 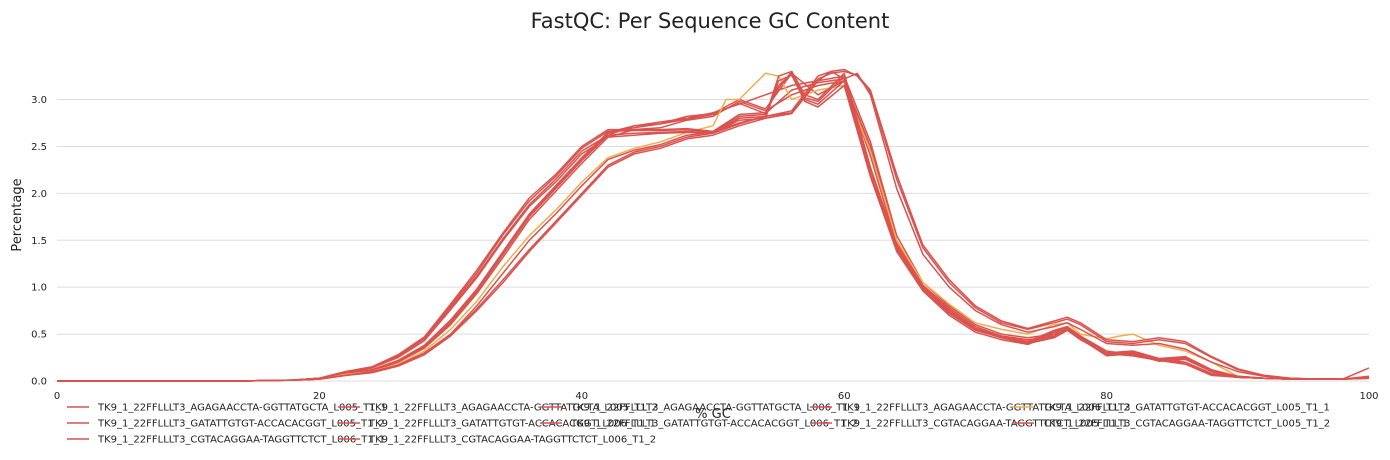 What do you see at coordinates (39, 147) in the screenshot?
I see `y-tick-label: 2.5` at bounding box center [39, 147].